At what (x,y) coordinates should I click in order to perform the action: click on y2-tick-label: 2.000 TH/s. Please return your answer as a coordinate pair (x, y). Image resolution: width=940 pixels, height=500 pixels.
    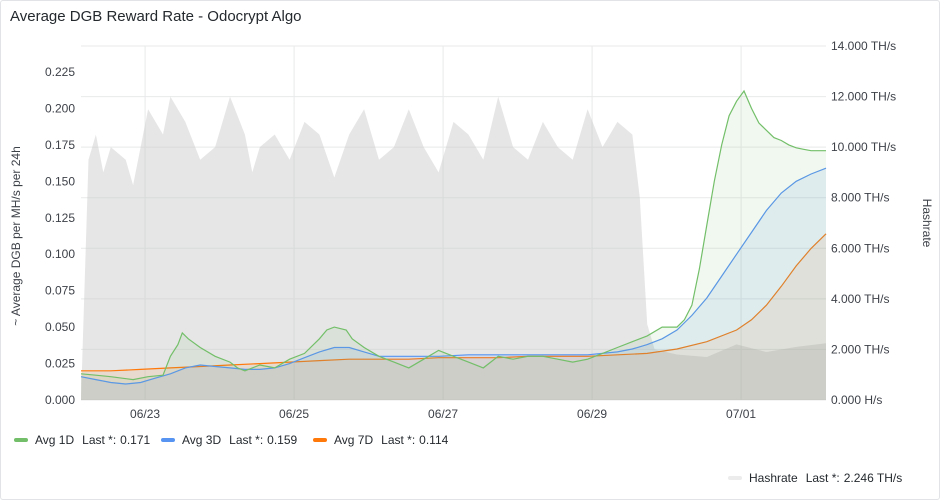
    Looking at the image, I should click on (860, 349).